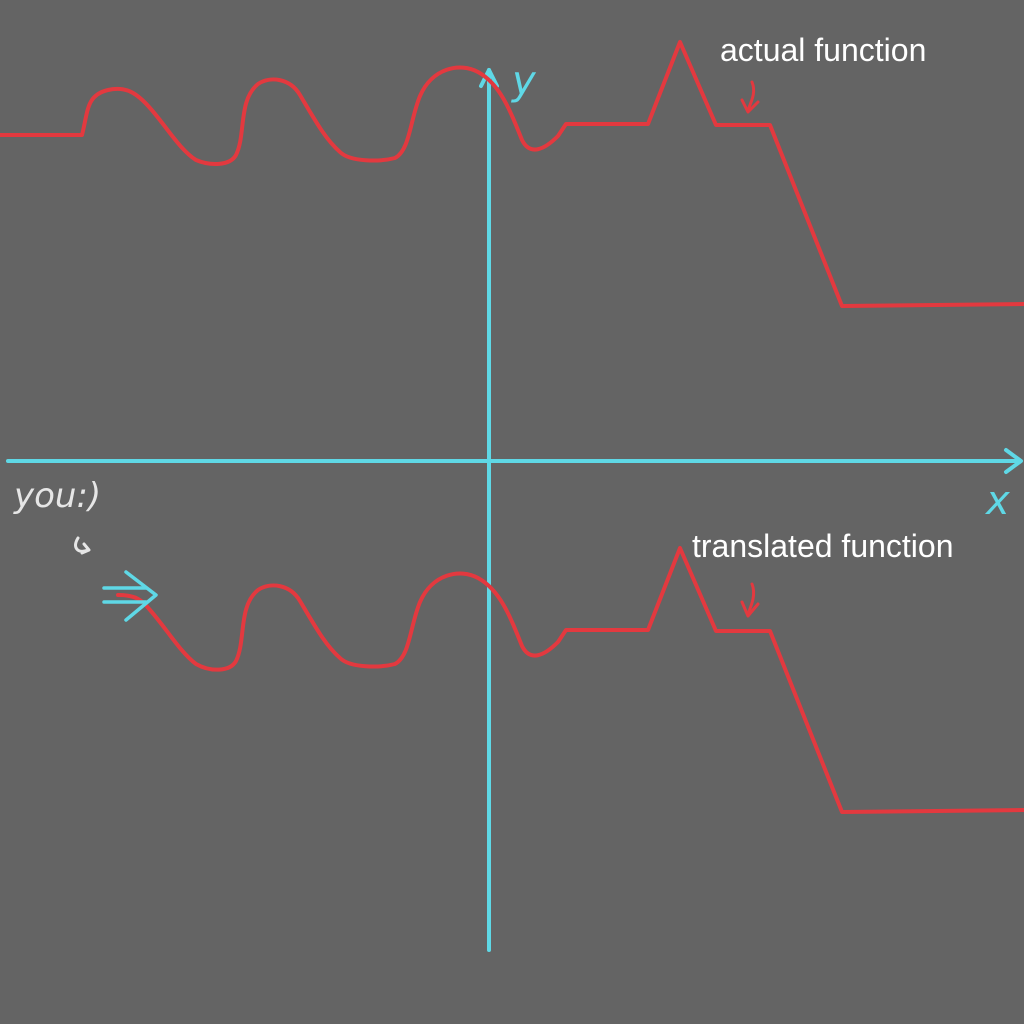  Describe the element at coordinates (823, 50) in the screenshot. I see `actual-function-label: actual function` at that location.